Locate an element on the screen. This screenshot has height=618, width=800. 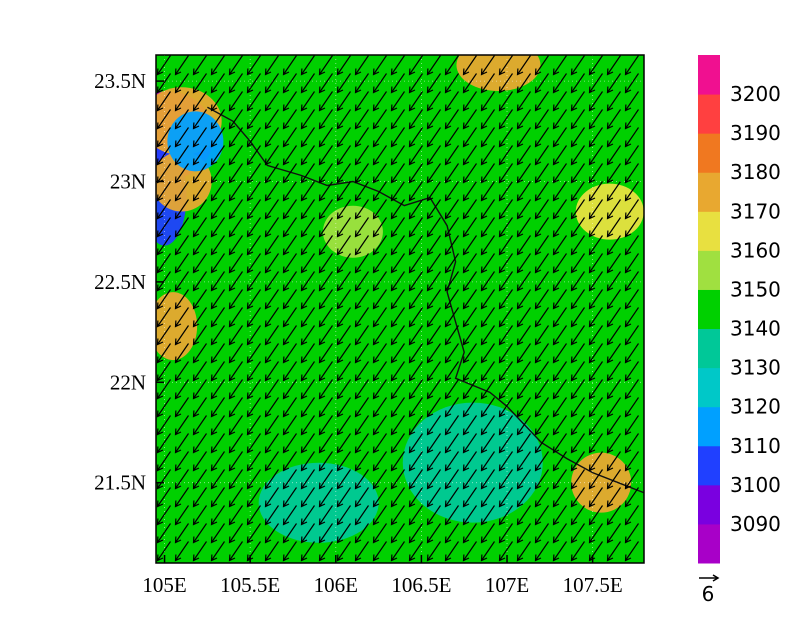
colorbar-label: 3090 is located at coordinates (755, 524).